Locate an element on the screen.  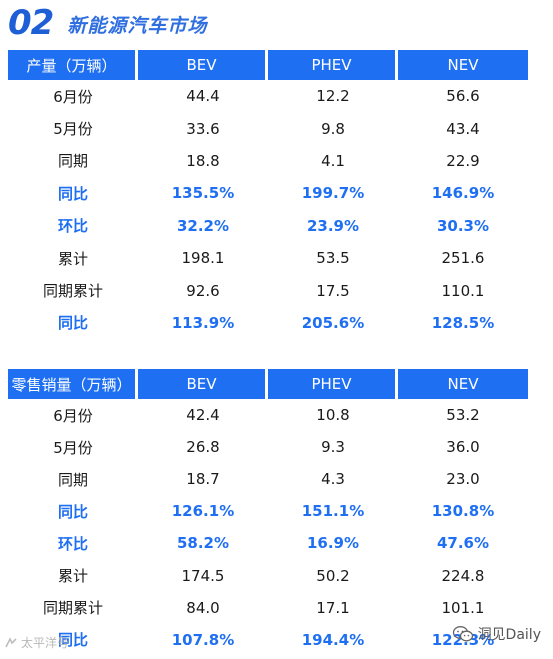
table-row: 同比 126.1% 151.1% 130.8% is located at coordinates (268, 511).